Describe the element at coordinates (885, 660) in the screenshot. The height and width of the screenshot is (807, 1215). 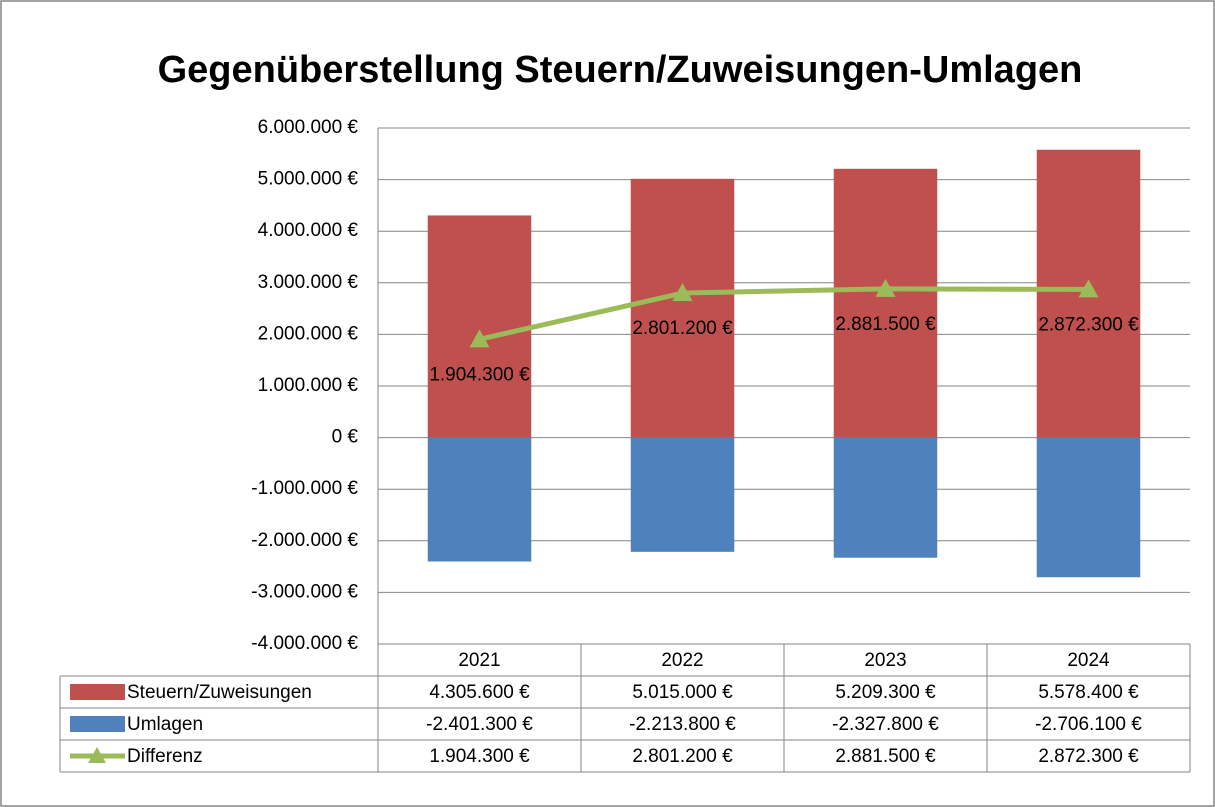
I see `x-tick-label: 2023` at that location.